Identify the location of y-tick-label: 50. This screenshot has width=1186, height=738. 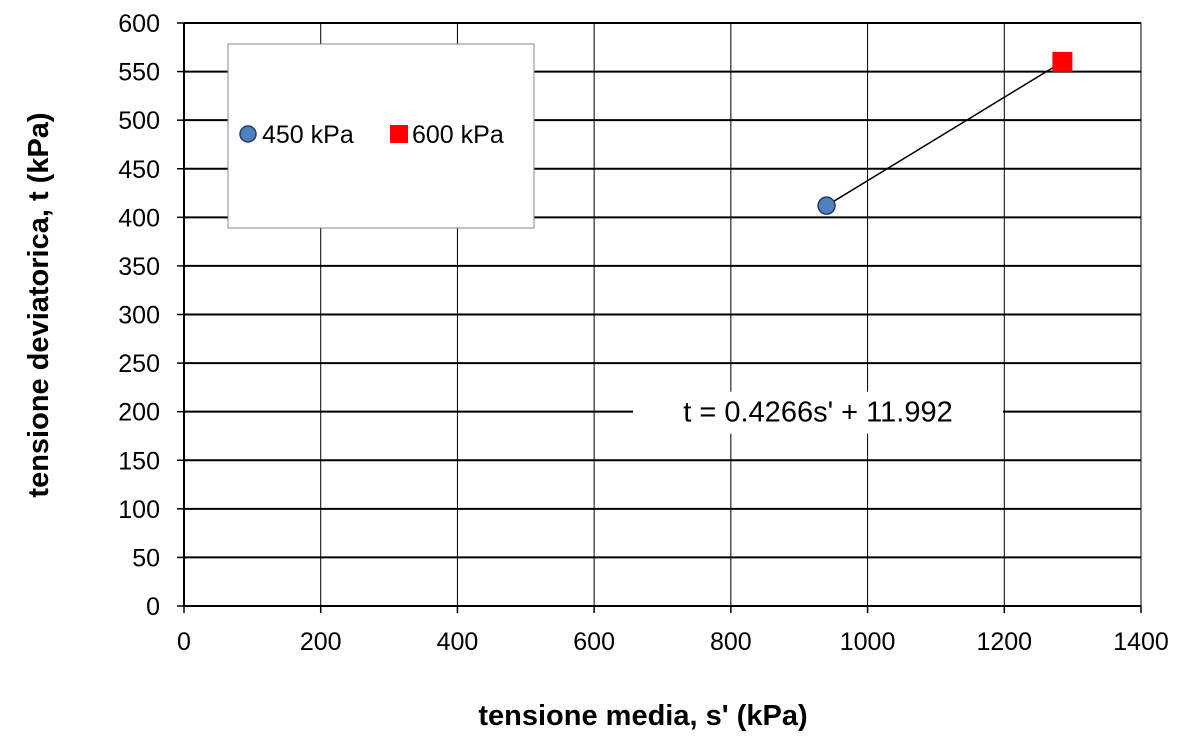
(146, 558).